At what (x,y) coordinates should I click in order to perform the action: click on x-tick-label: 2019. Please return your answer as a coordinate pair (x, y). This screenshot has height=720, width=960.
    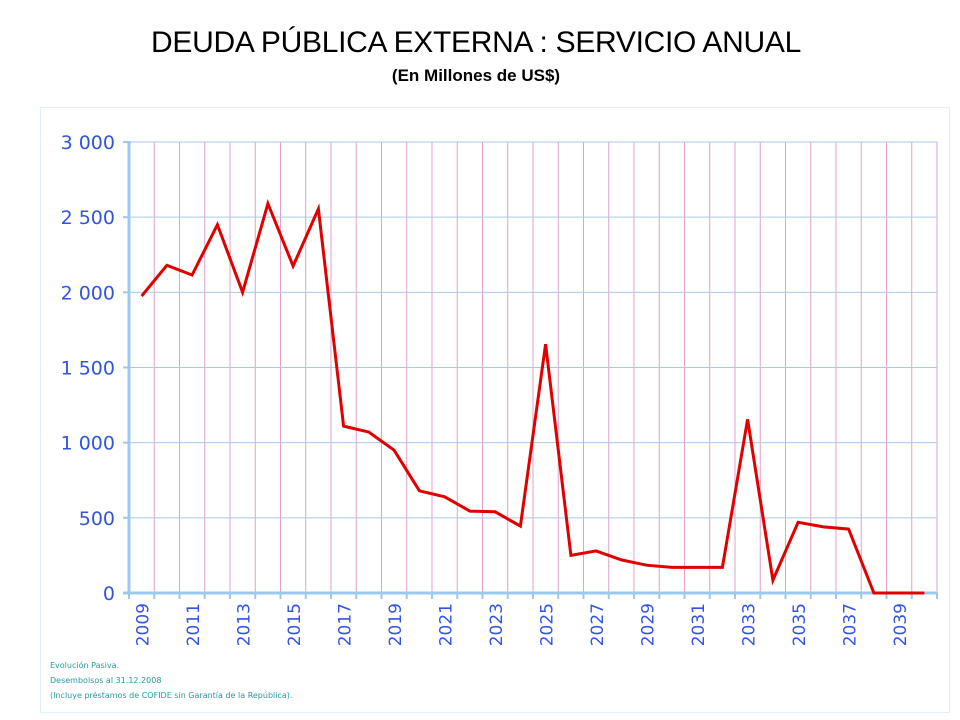
    Looking at the image, I should click on (396, 624).